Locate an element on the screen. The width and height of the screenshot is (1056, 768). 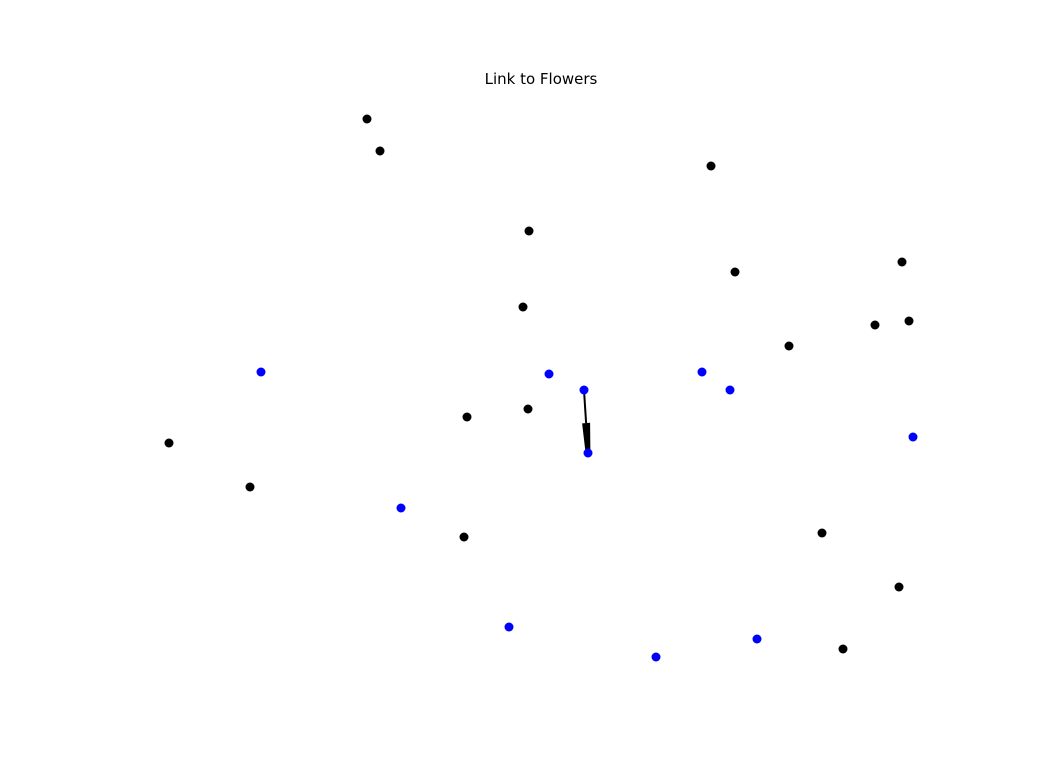
edge-line is located at coordinates (585, 406).